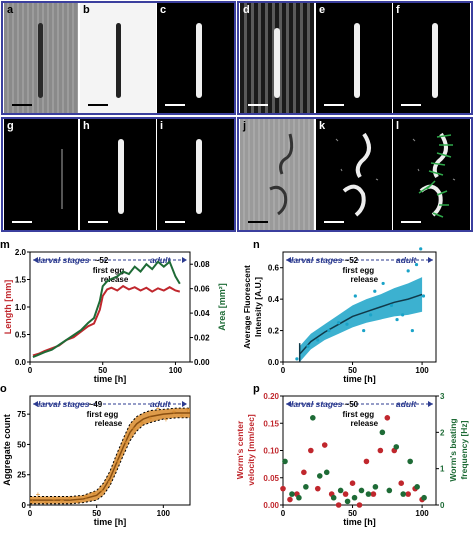 This screenshot has height=533, width=474. What do you see at coordinates (110, 379) in the screenshot?
I see `x-axis-title: time [h]` at bounding box center [110, 379].